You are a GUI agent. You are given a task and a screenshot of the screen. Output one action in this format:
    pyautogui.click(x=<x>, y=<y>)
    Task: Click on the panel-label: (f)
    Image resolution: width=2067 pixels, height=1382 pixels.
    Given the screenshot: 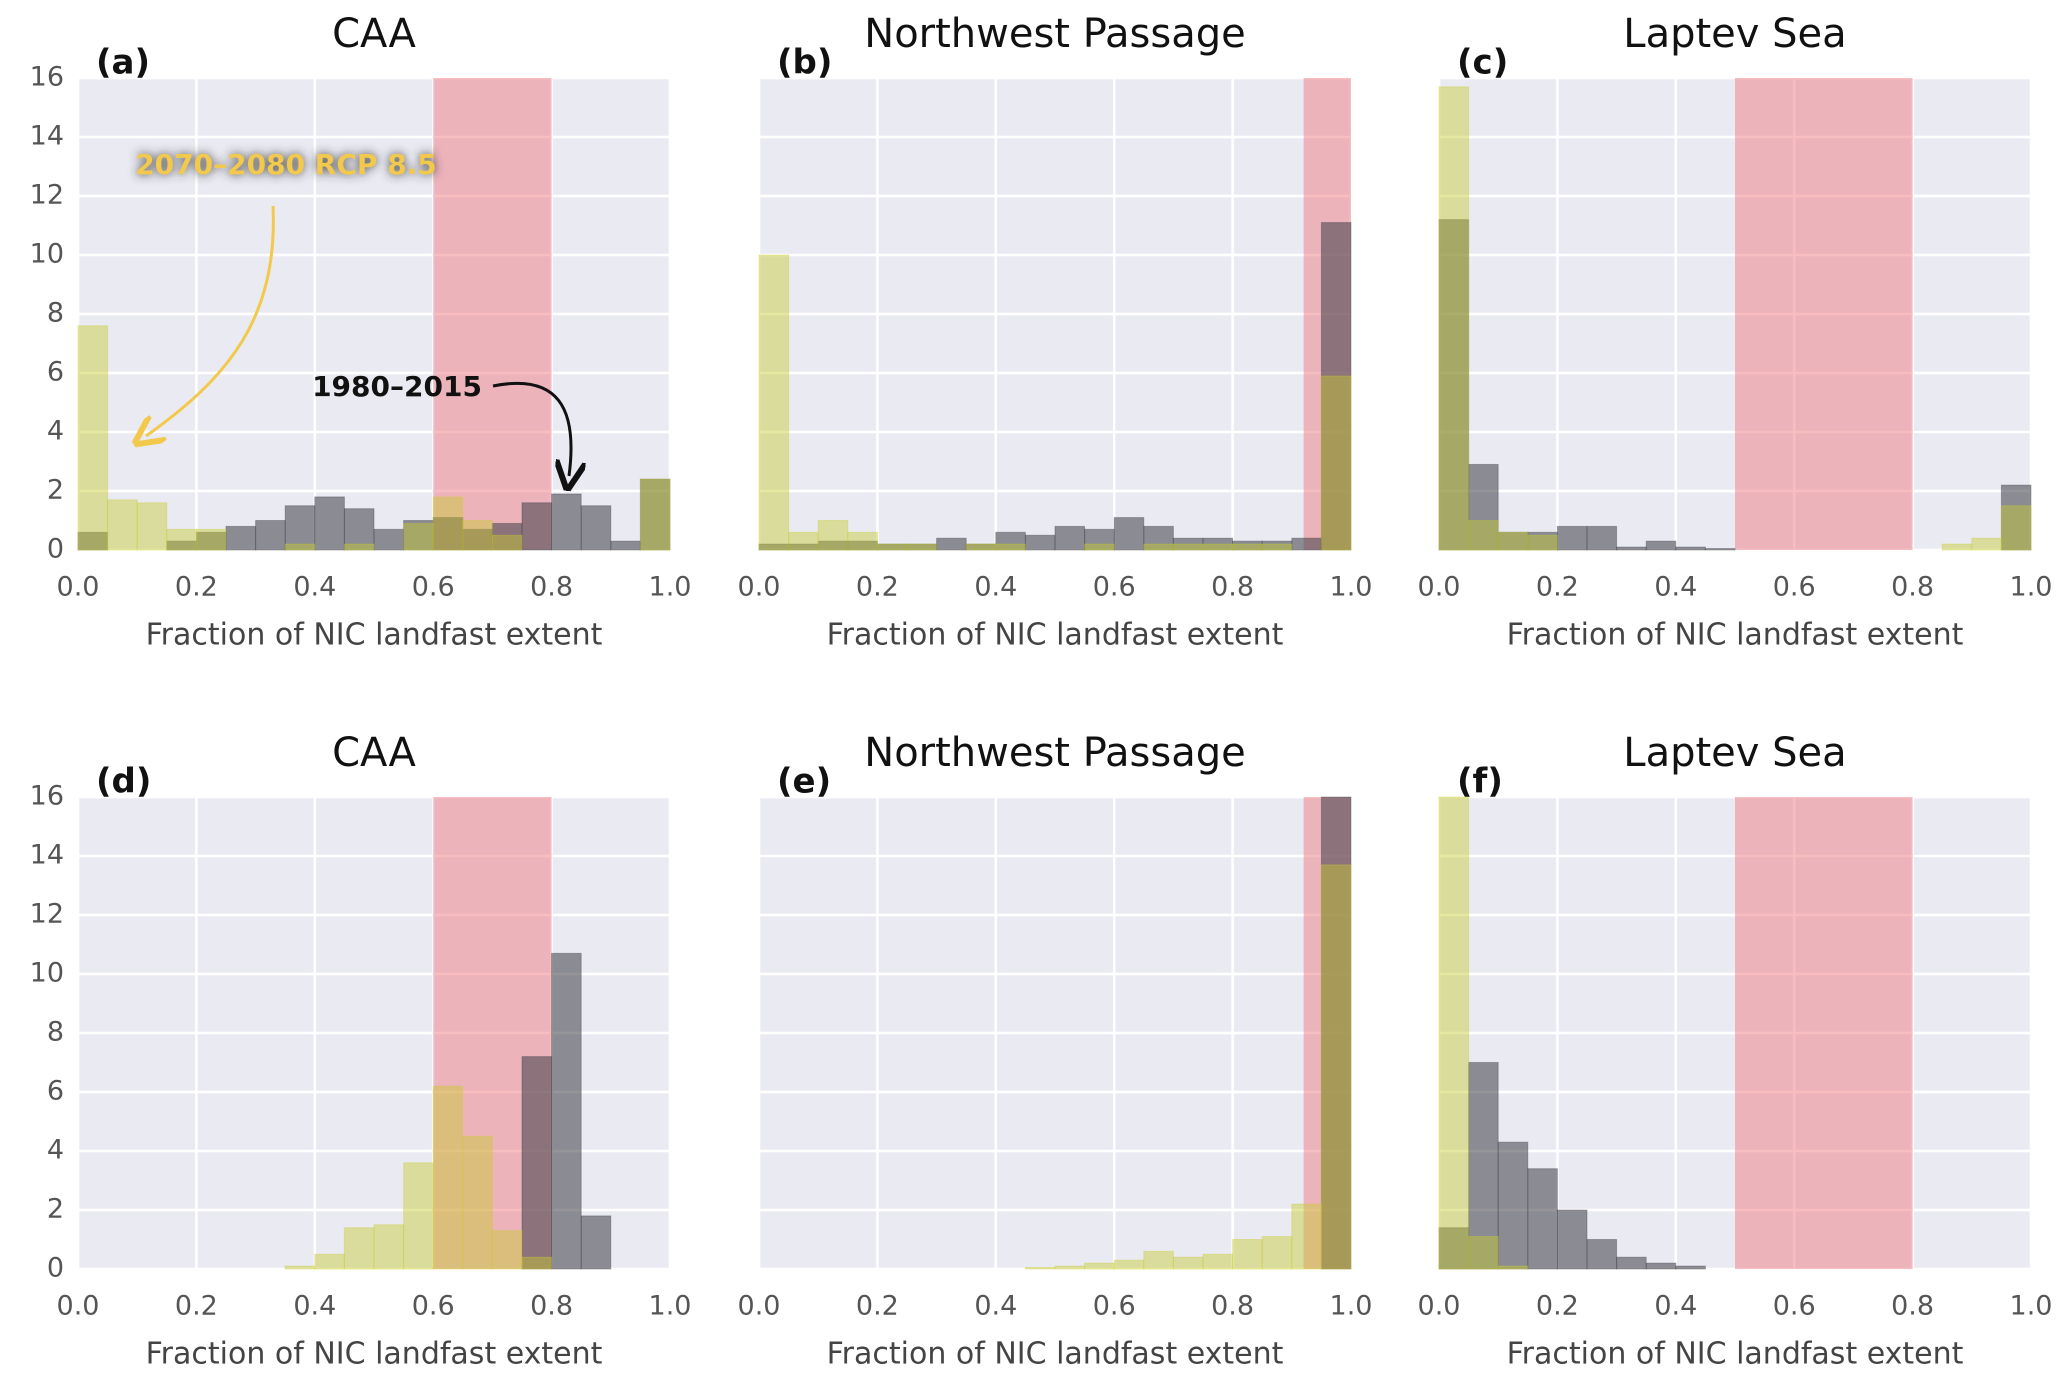 What is the action you would take?
    pyautogui.click(x=1480, y=782)
    